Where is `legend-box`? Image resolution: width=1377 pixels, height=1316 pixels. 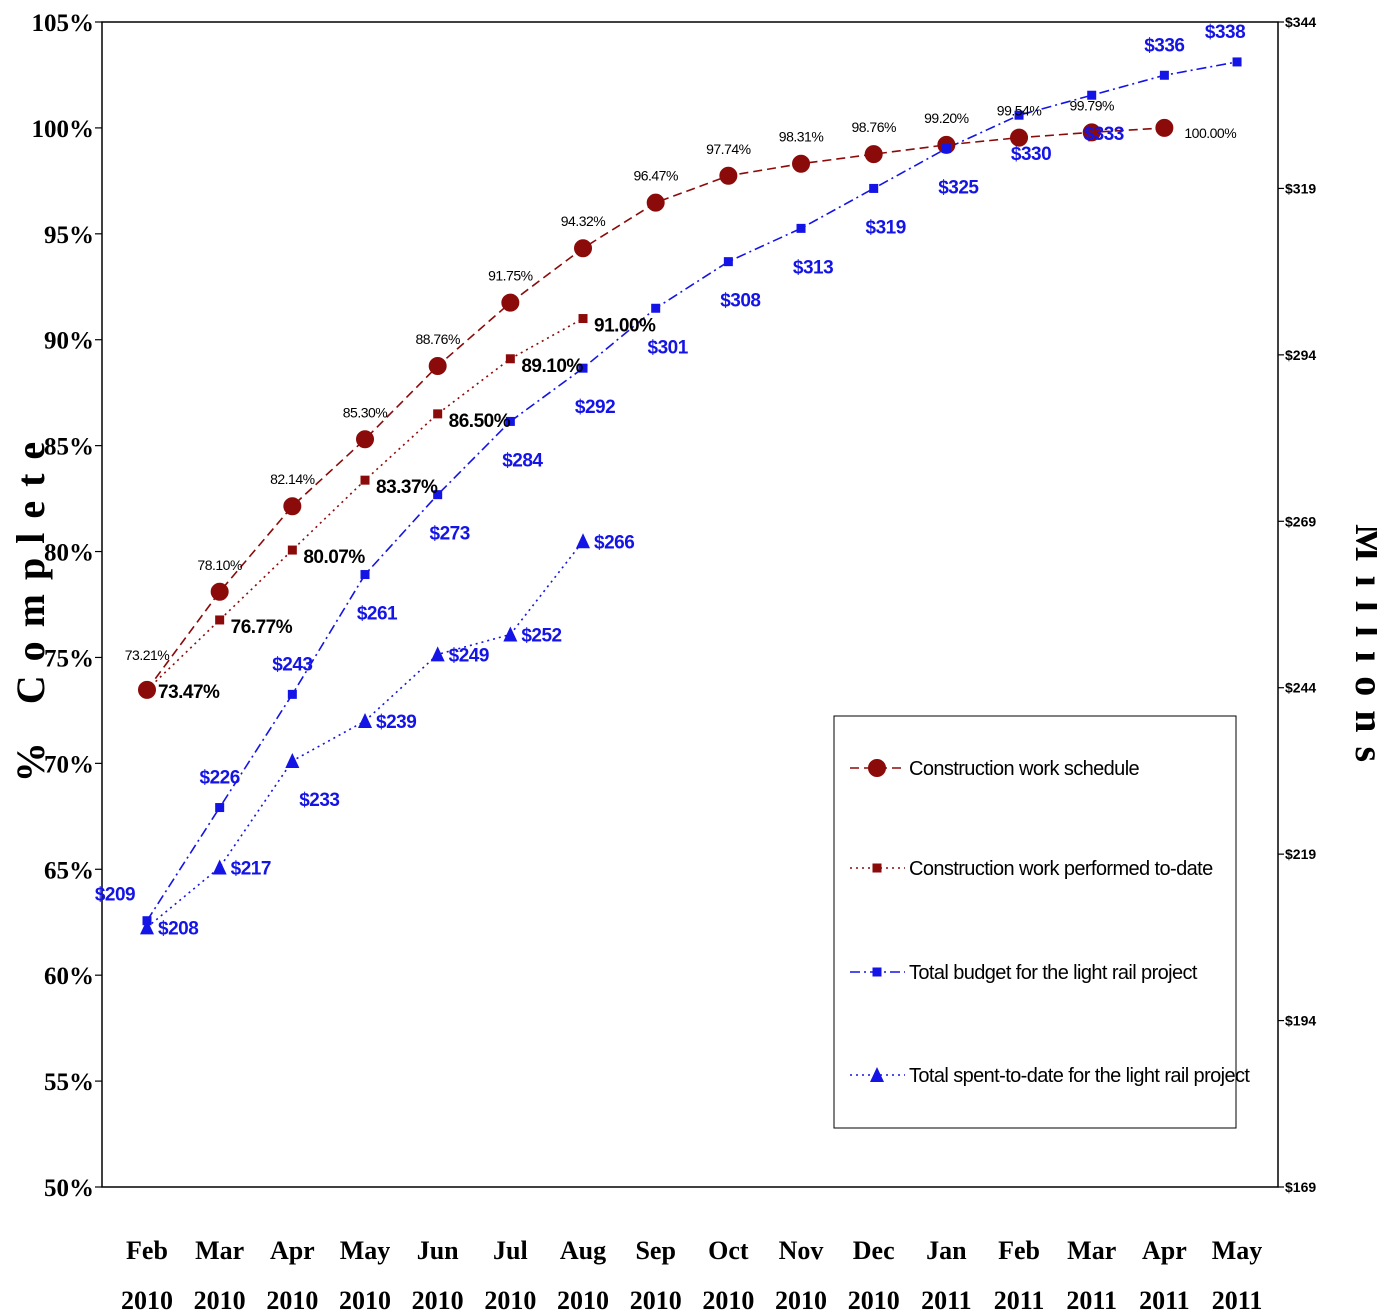
legend-box is located at coordinates (1035, 922).